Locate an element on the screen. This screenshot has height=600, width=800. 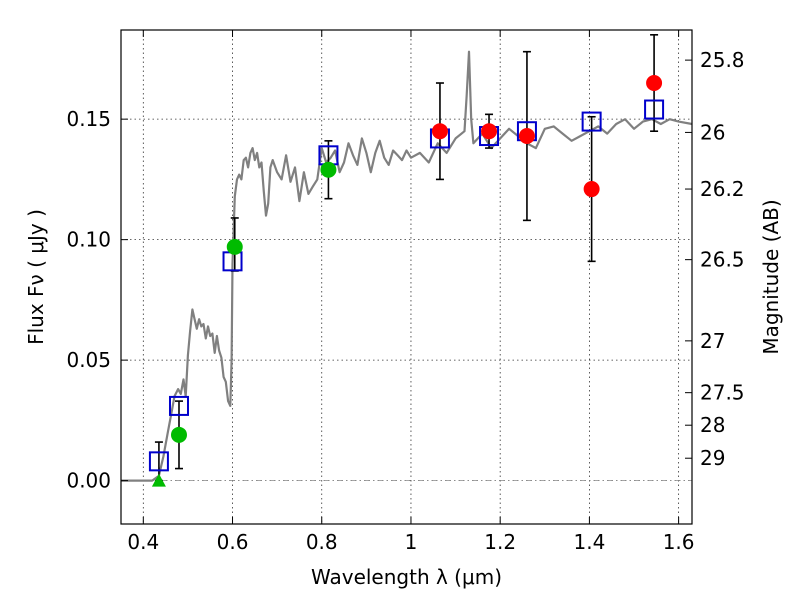
right-tick-label: 26.5 is located at coordinates (722, 260).